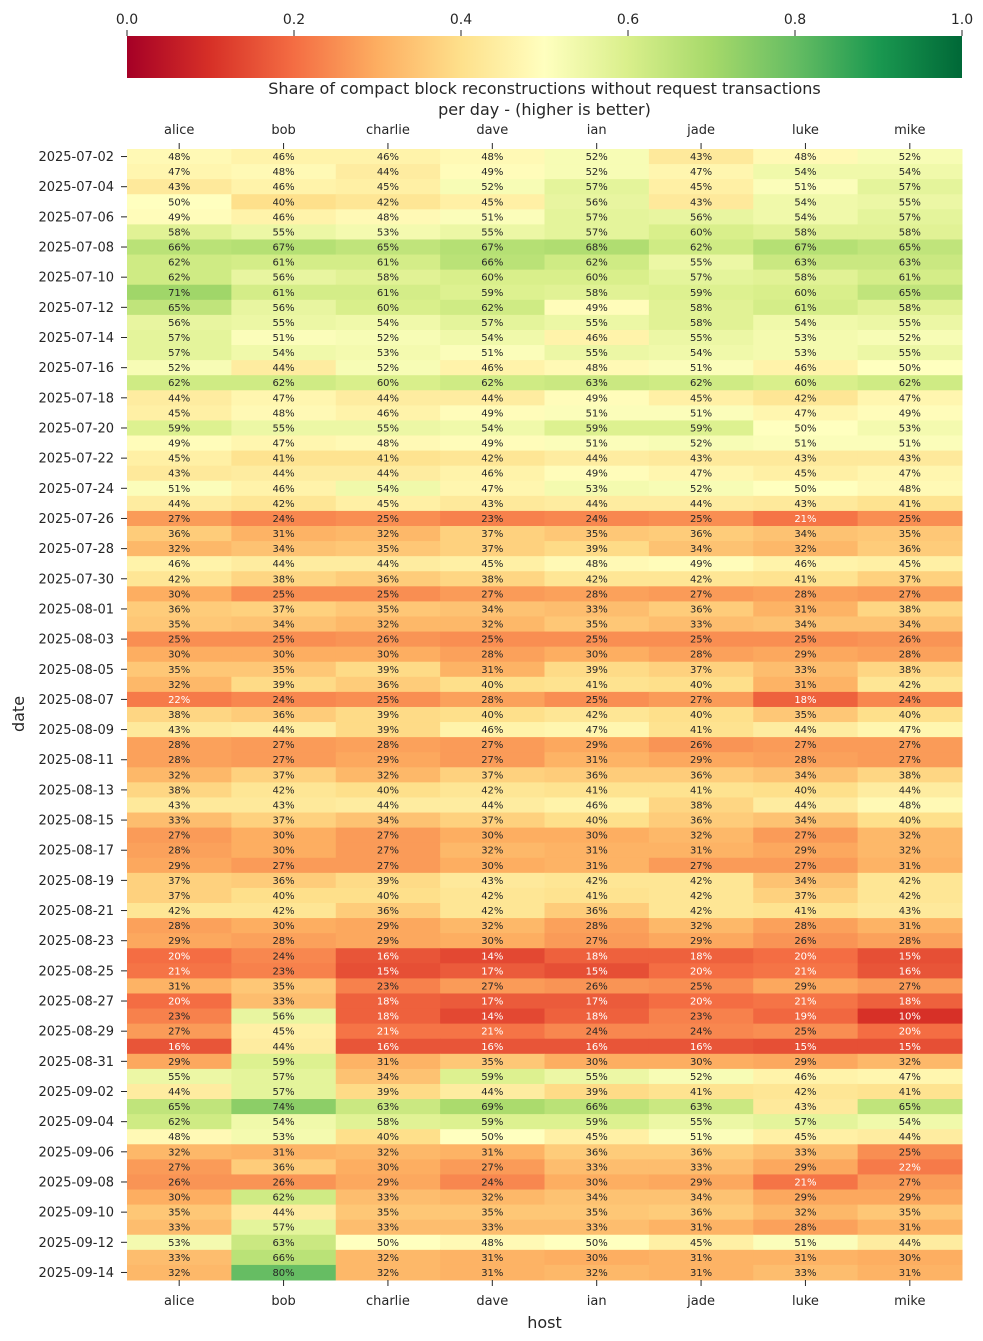  What do you see at coordinates (805, 1301) in the screenshot?
I see `column-label-bottom: luke` at bounding box center [805, 1301].